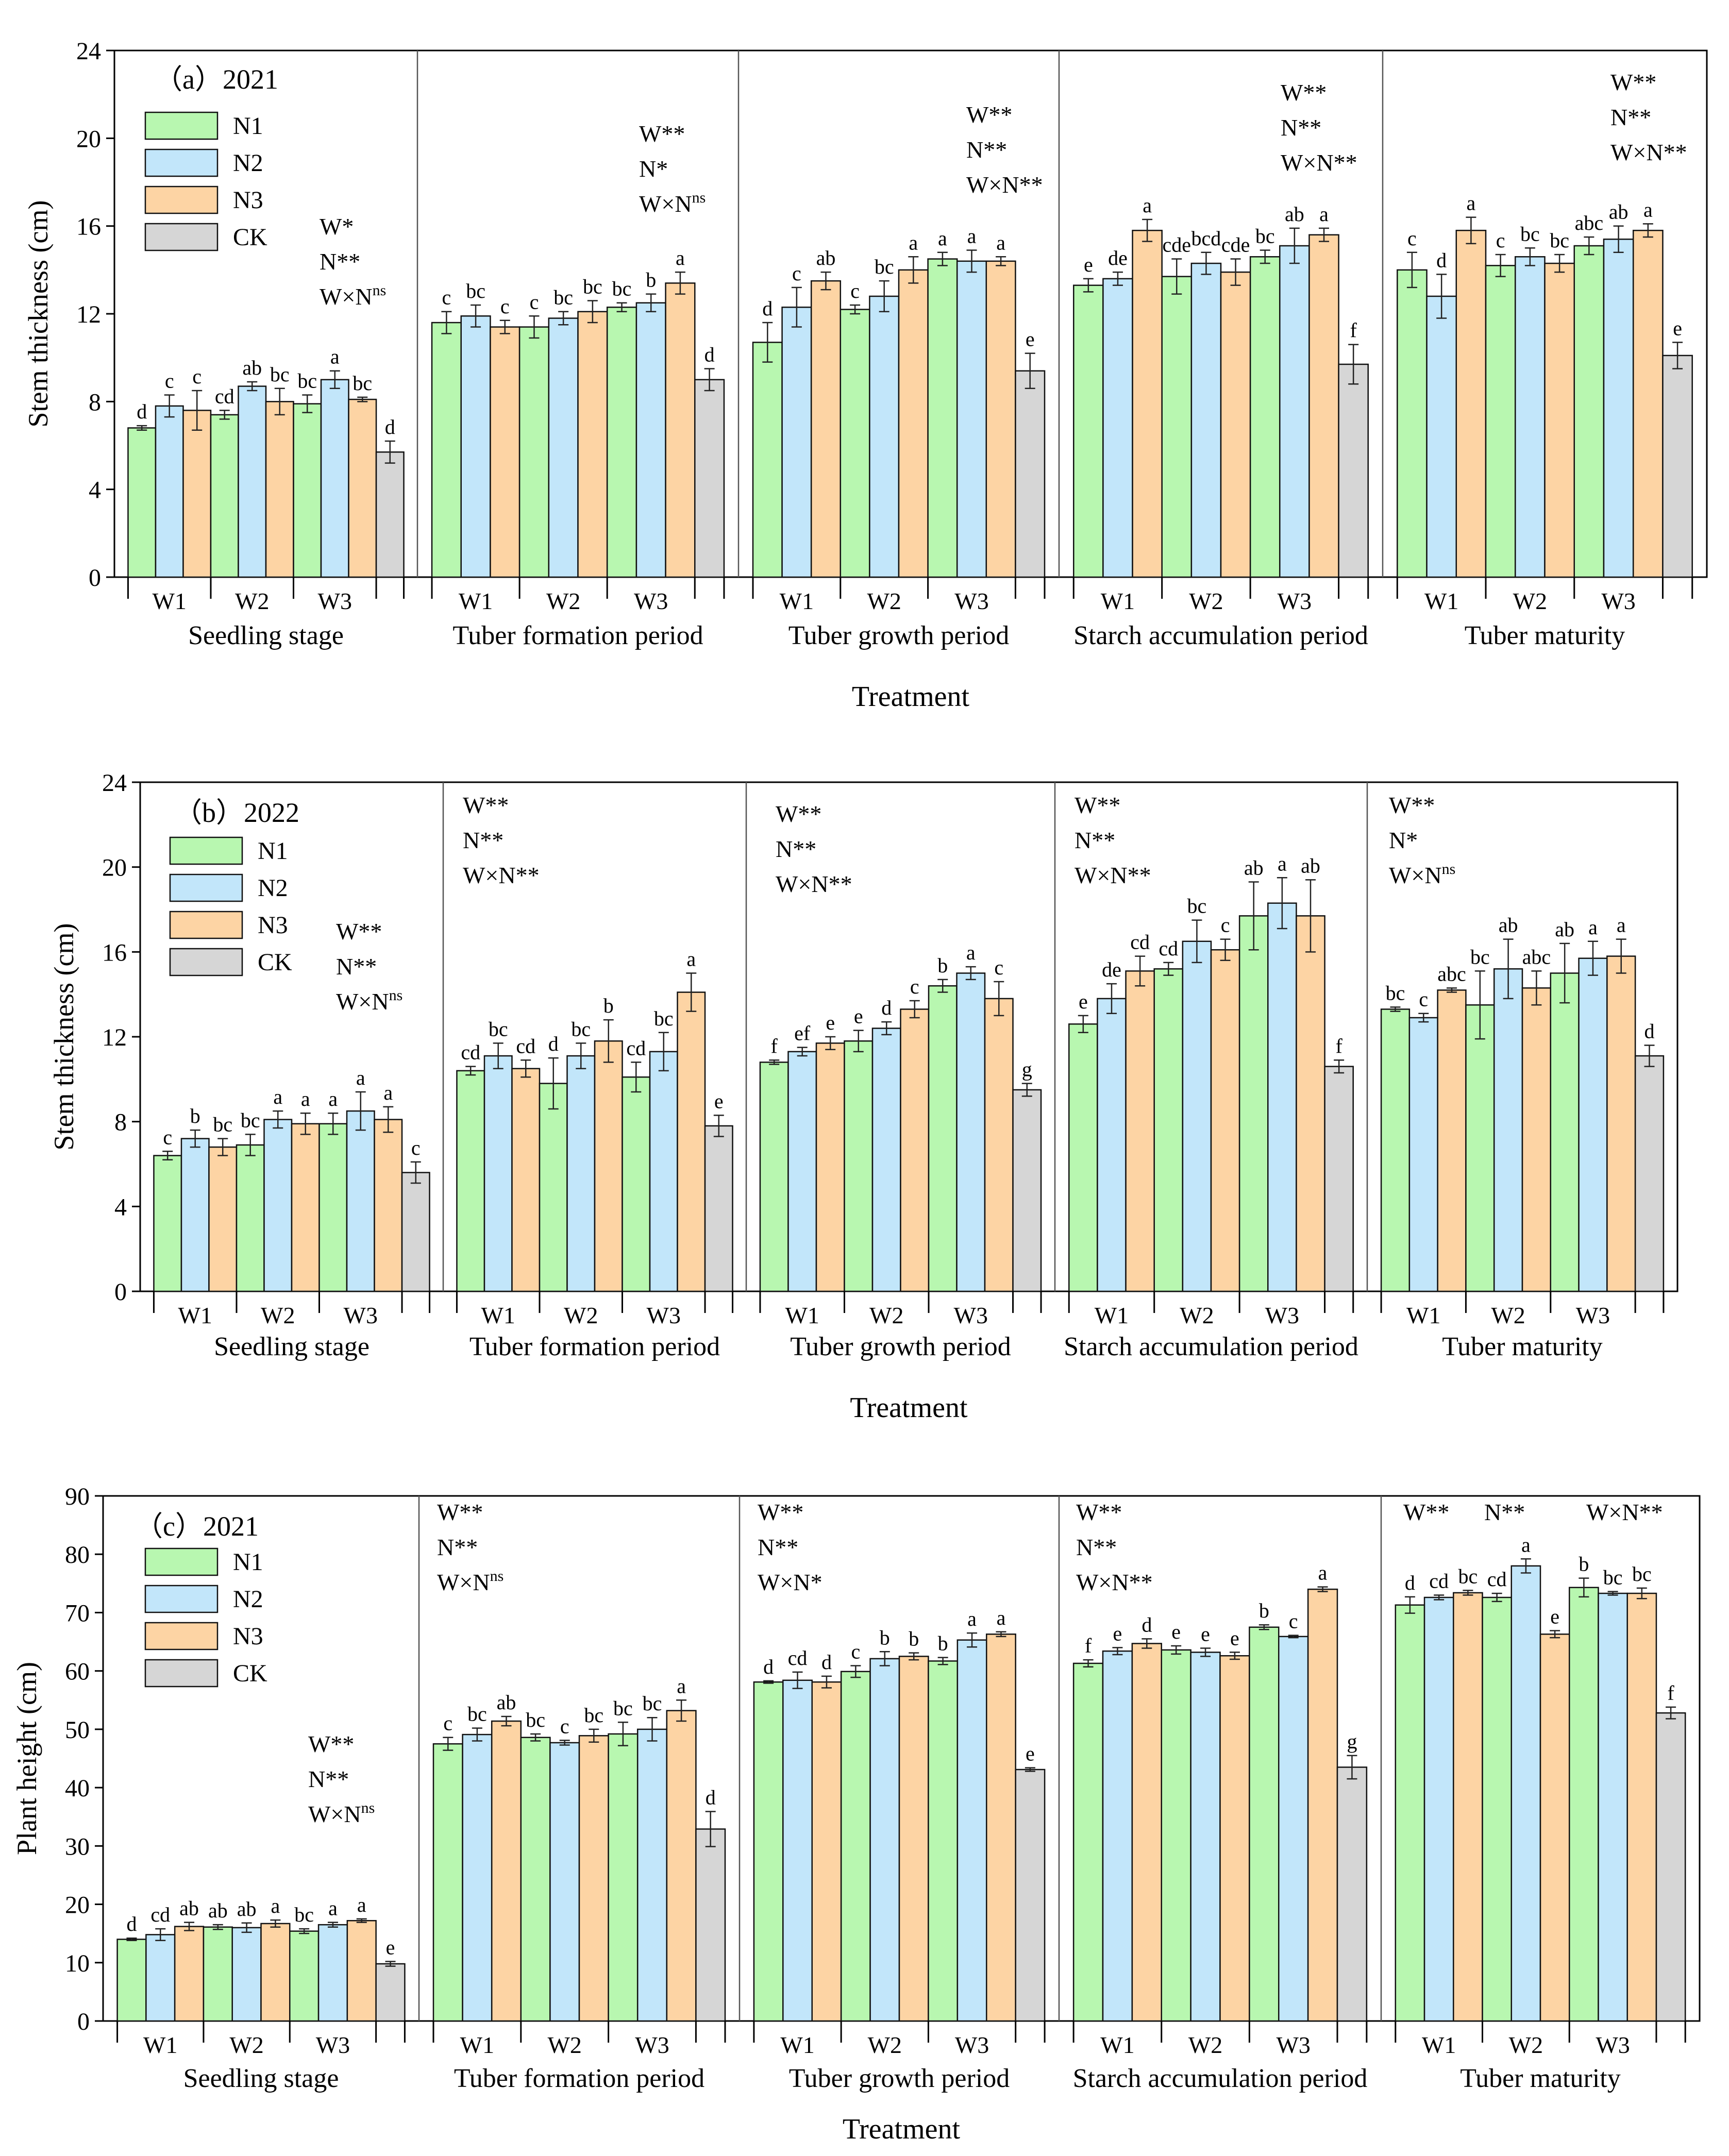  Describe the element at coordinates (457, 1547) in the screenshot. I see `significance-n: N**` at that location.